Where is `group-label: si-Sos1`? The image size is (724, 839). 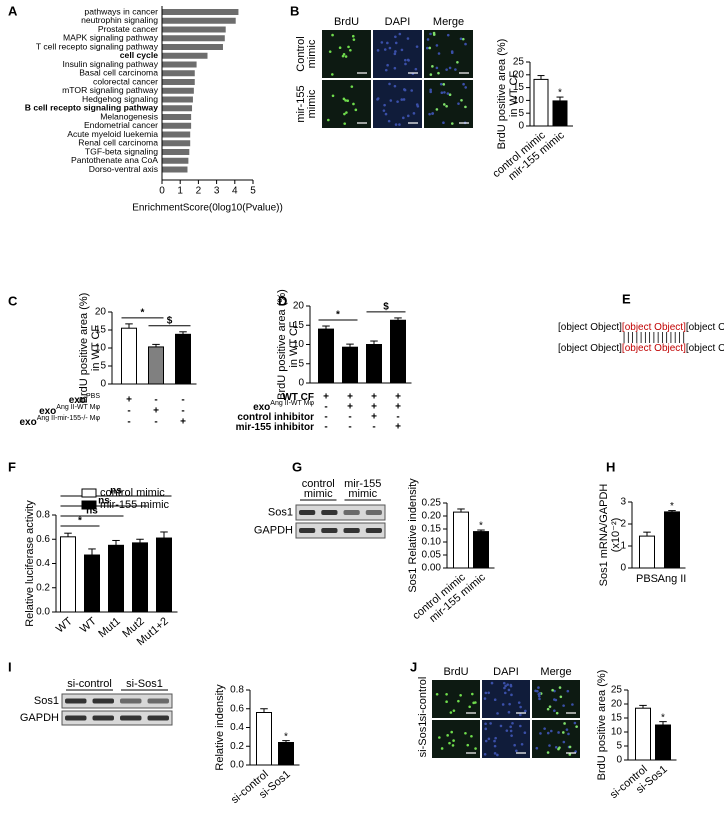
group-label: si-Sos1 is located at coordinates (144, 684).